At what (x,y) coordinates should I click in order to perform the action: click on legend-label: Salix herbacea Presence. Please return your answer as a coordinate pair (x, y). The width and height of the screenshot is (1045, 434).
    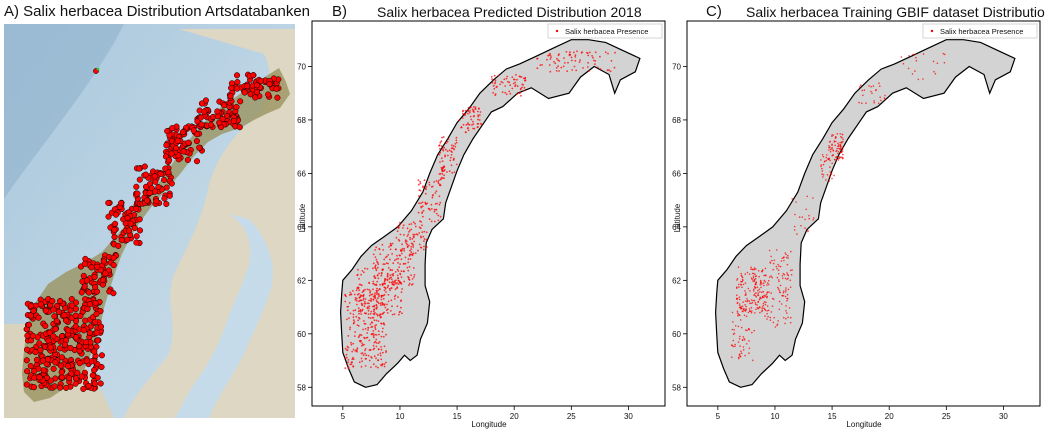
    Looking at the image, I should click on (606, 31).